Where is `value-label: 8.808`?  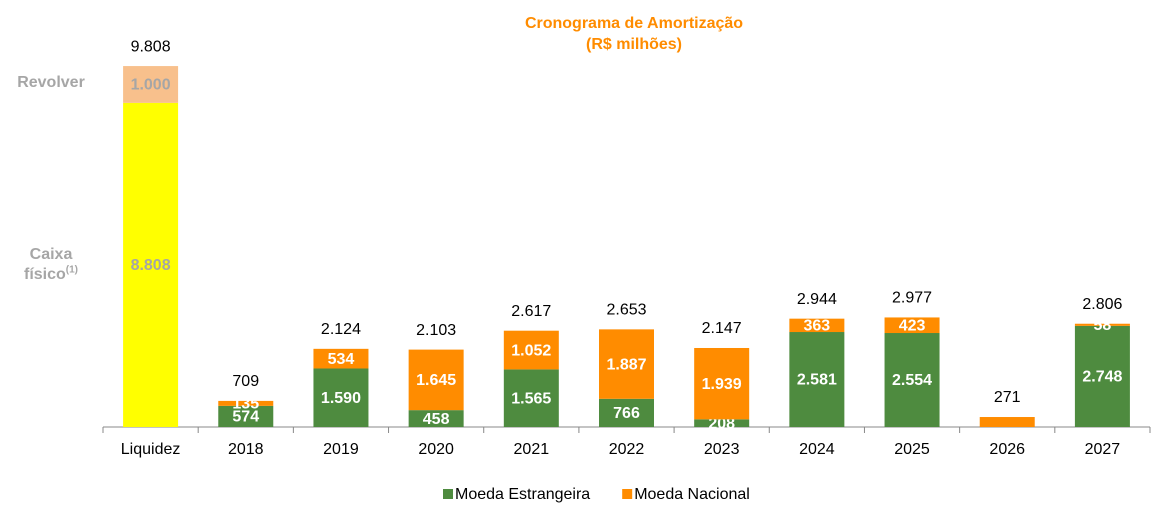 value-label: 8.808 is located at coordinates (151, 265).